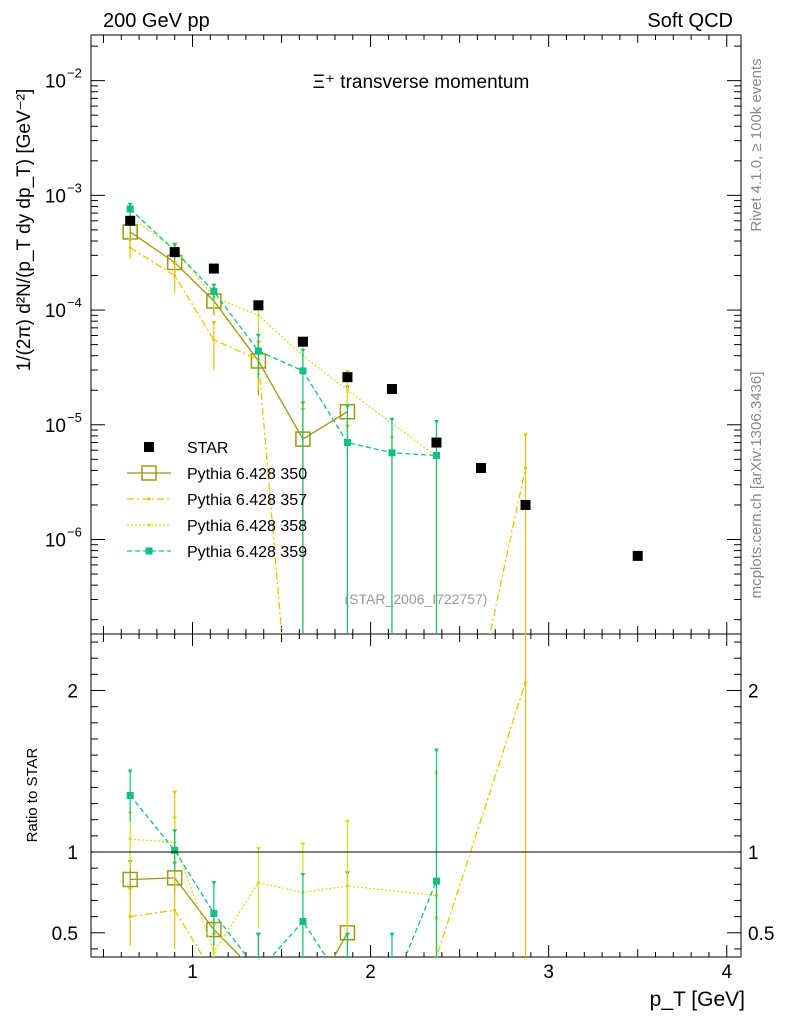  What do you see at coordinates (761, 934) in the screenshot?
I see `ratio-y-tick-label-right: 0.5` at bounding box center [761, 934].